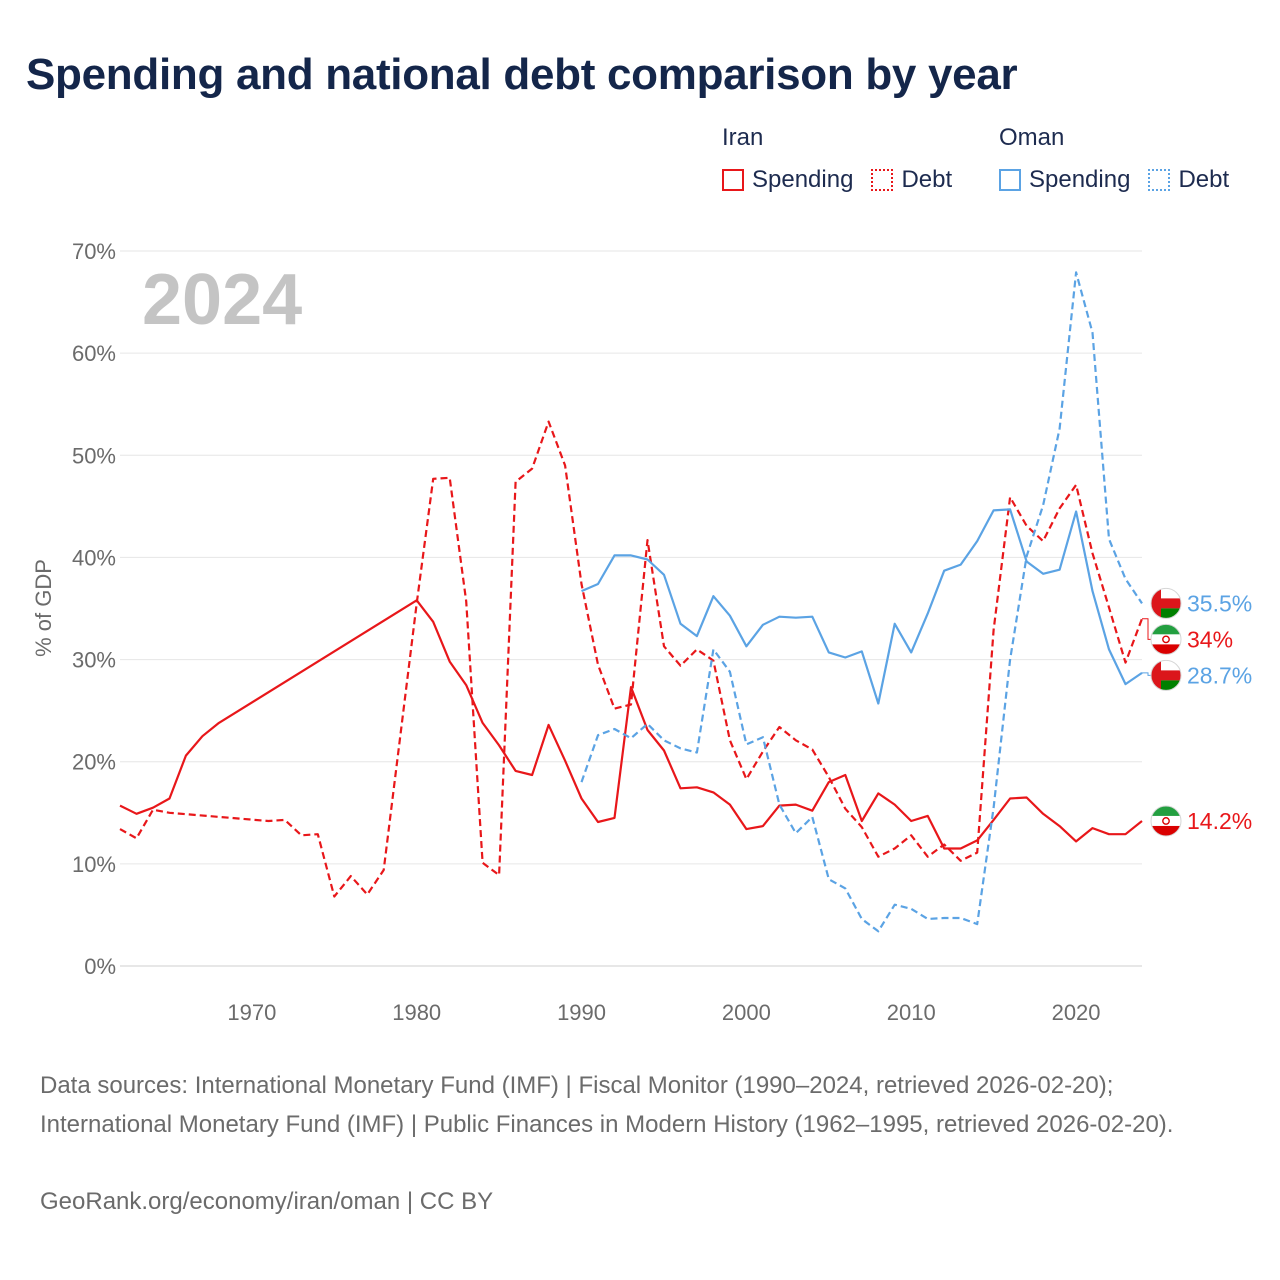 The image size is (1280, 1280). Describe the element at coordinates (251, 1012) in the screenshot. I see `x-tick-label: 1970` at that location.